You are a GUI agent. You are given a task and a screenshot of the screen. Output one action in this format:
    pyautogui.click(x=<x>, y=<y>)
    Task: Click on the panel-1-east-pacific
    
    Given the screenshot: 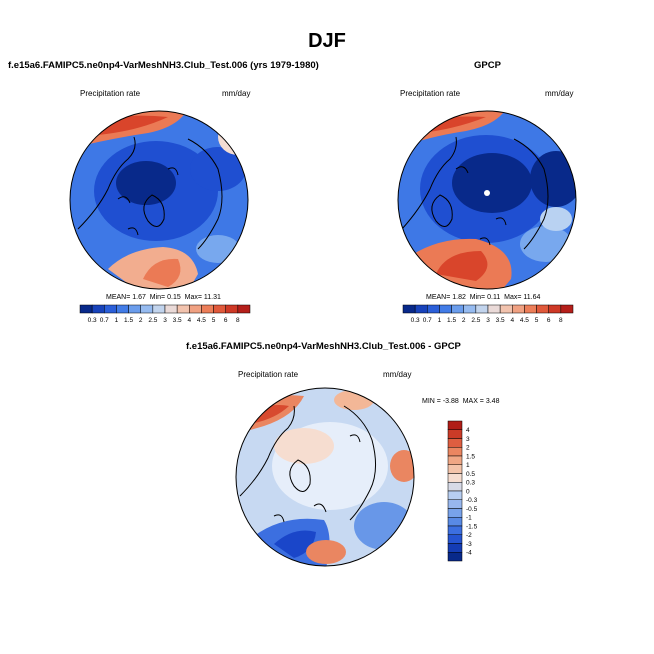 What is the action you would take?
    pyautogui.click(x=233, y=137)
    